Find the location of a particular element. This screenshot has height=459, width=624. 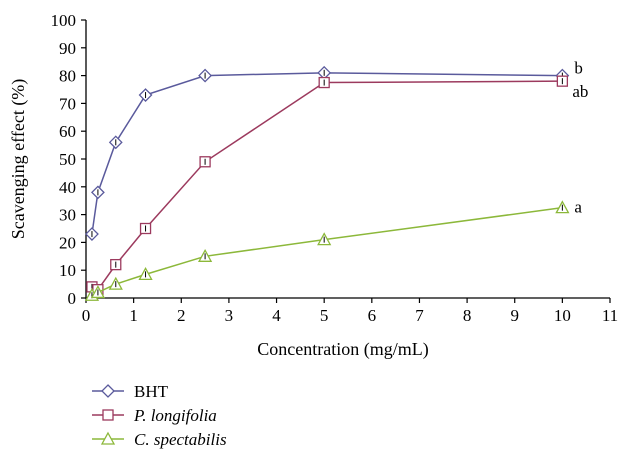

significance-label: b is located at coordinates (578, 68).